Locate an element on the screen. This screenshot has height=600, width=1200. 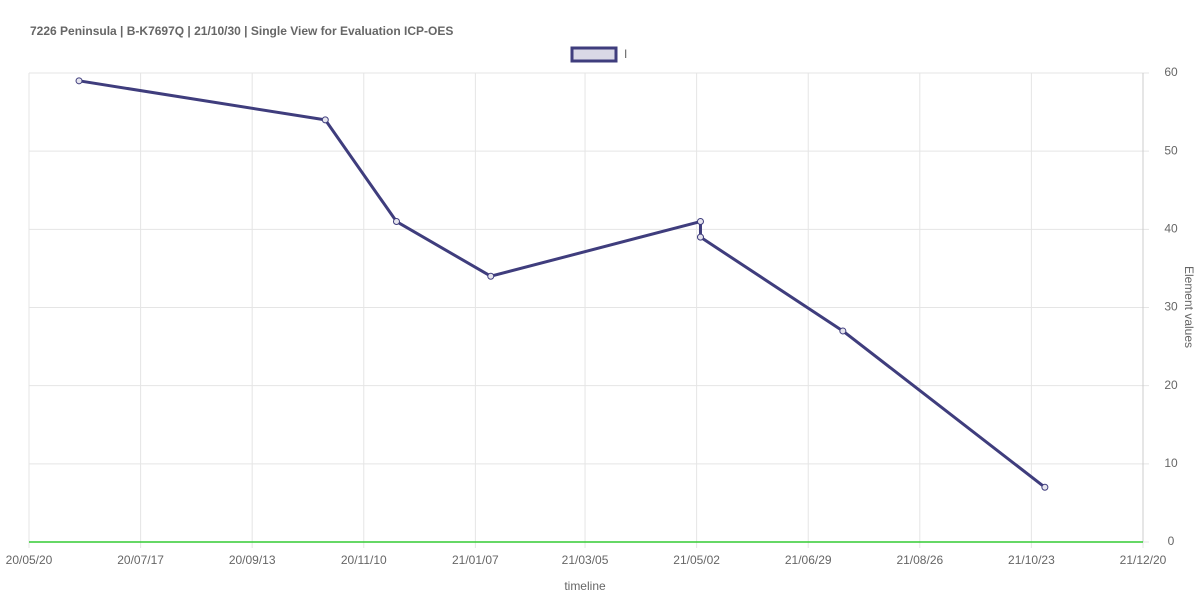
y-tick-label: 40 is located at coordinates (1171, 229).